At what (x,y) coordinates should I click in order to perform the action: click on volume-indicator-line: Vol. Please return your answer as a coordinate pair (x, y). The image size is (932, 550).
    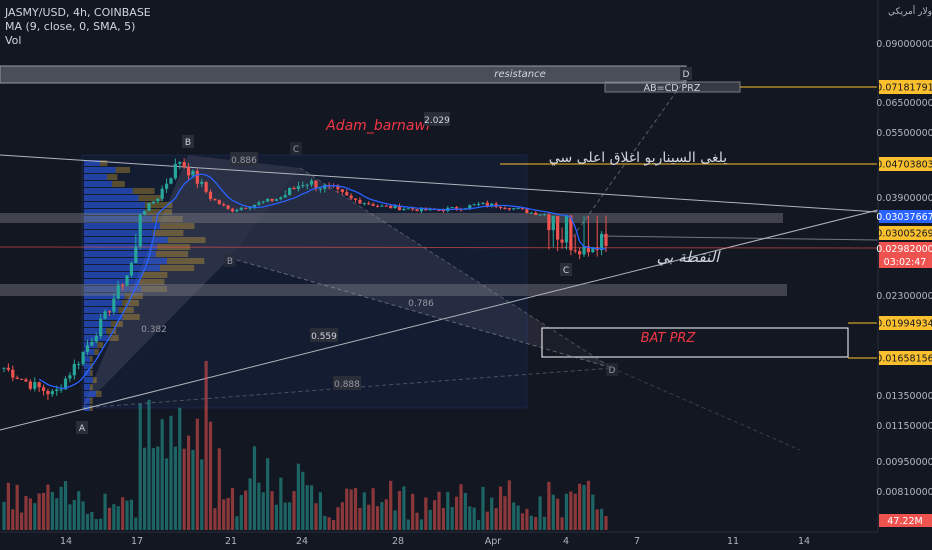
    Looking at the image, I should click on (13, 40).